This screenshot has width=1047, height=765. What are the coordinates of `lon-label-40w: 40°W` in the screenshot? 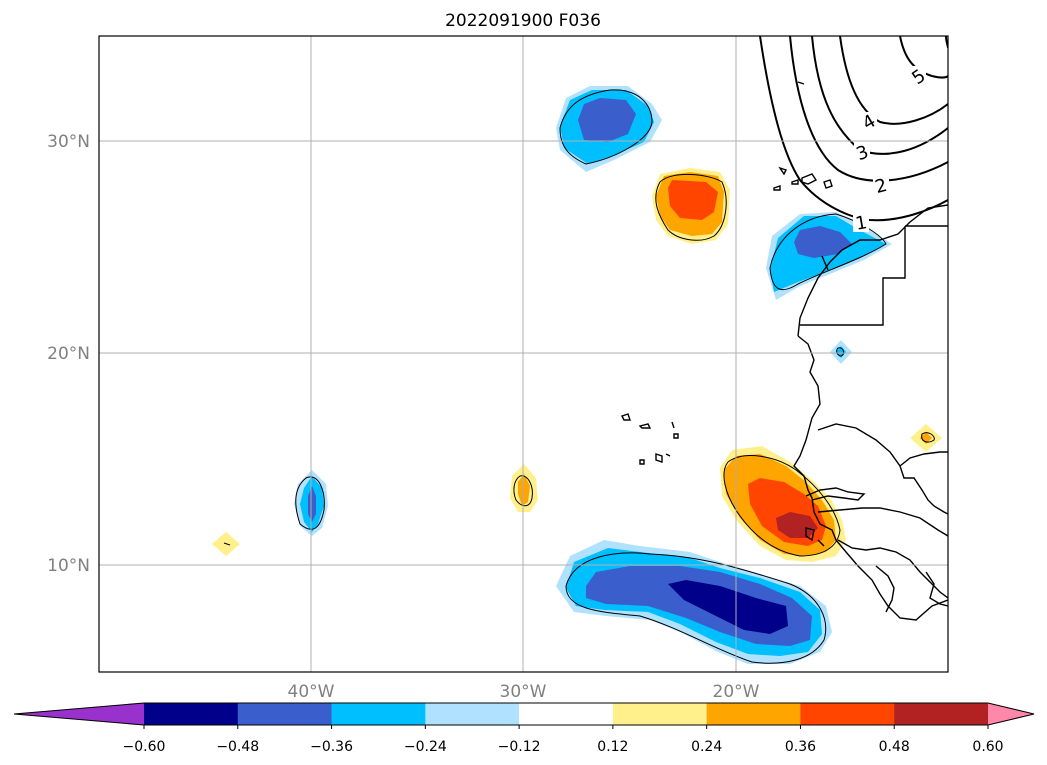 It's located at (311, 692).